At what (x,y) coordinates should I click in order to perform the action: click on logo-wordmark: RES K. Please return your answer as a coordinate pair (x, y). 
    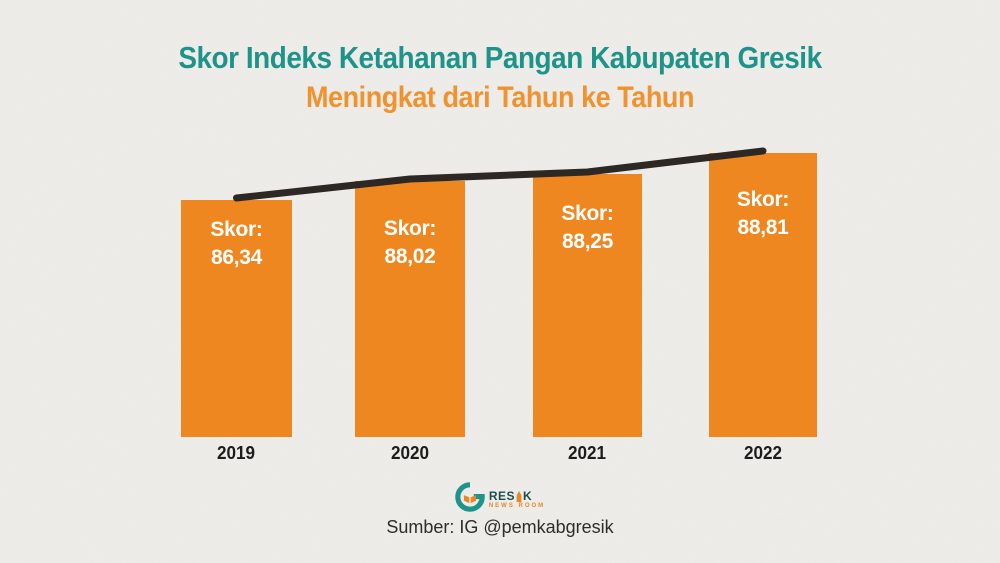
    Looking at the image, I should click on (510, 496).